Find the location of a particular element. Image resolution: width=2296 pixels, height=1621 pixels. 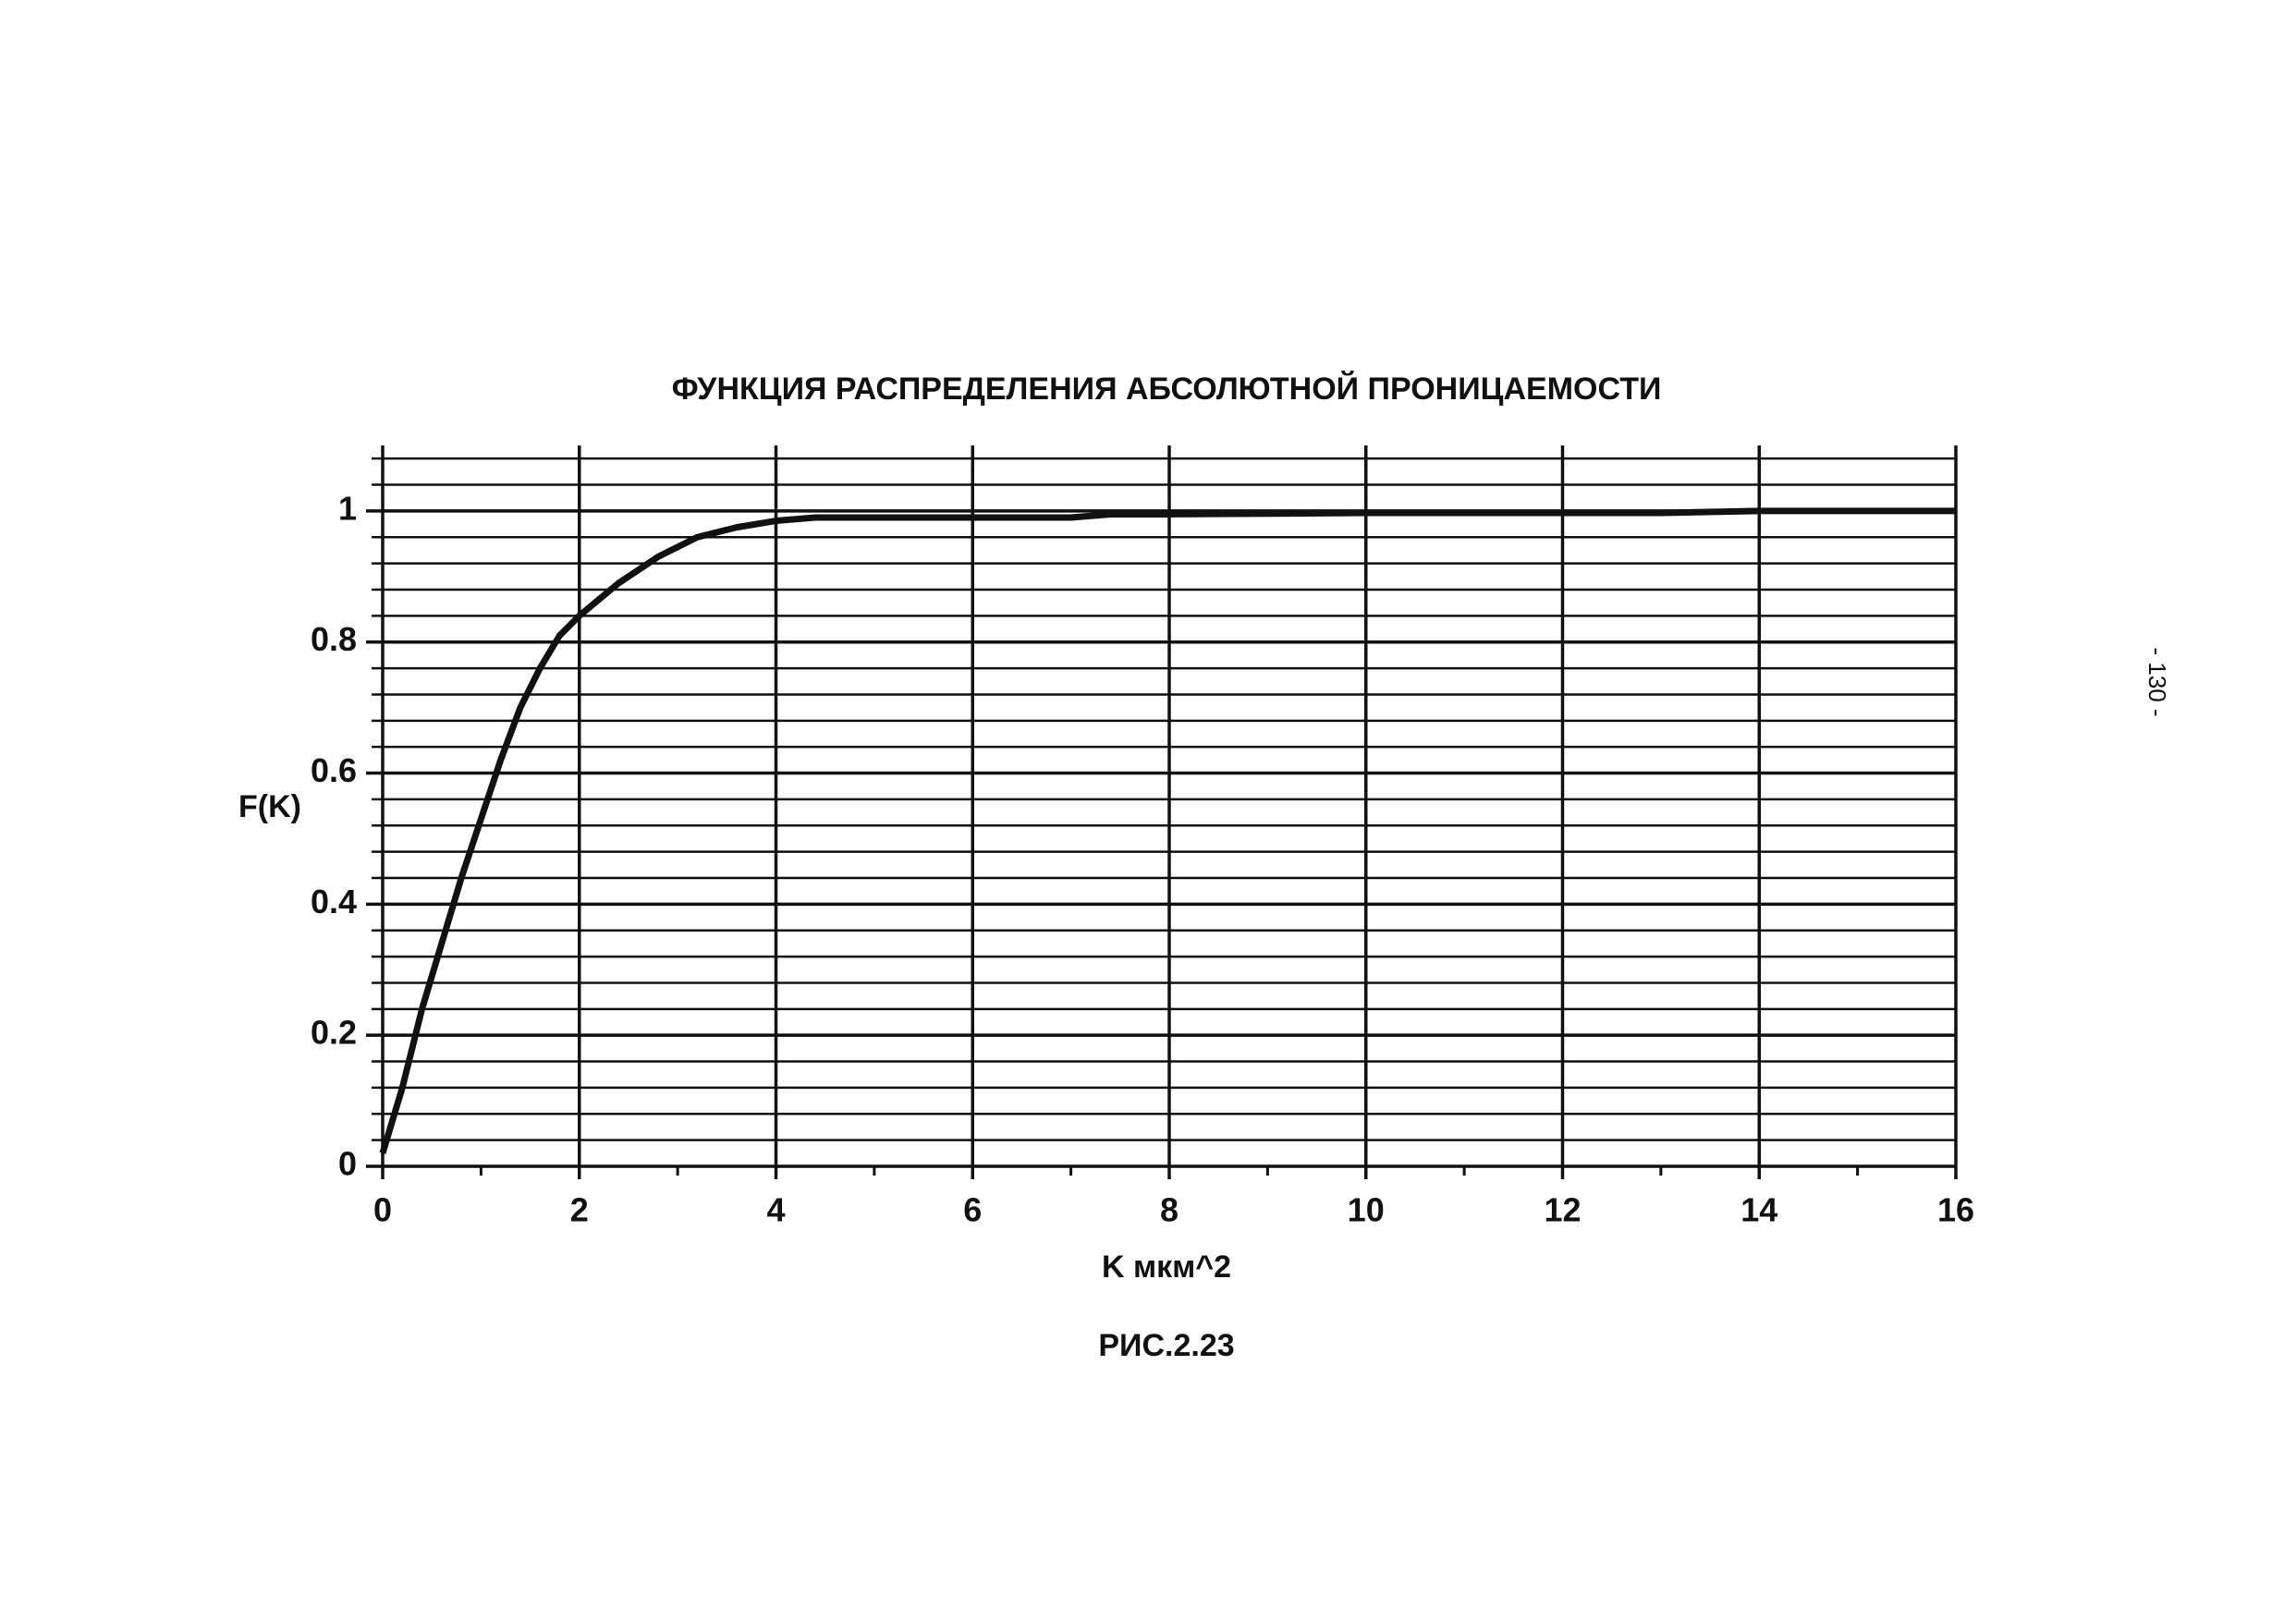

y-tick-label: 0.4 is located at coordinates (334, 901).